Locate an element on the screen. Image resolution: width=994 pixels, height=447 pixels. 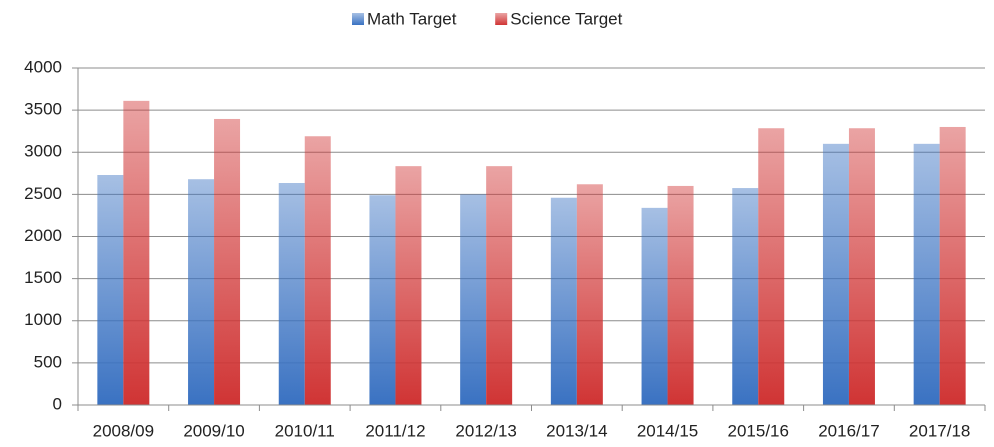
x-tick-label: 2009/10 is located at coordinates (213, 430).